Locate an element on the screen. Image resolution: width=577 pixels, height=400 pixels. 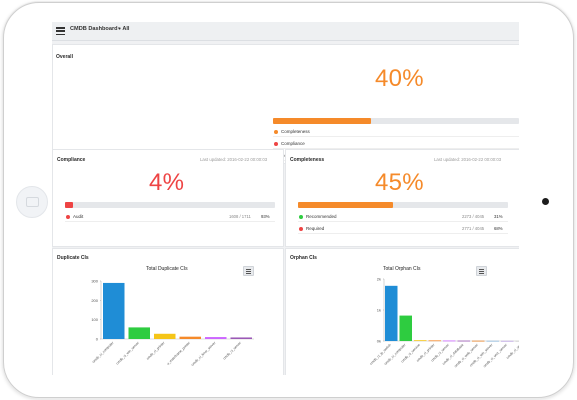
x-tick-label: cmdb_ci_ups is located at coordinates (512, 351).